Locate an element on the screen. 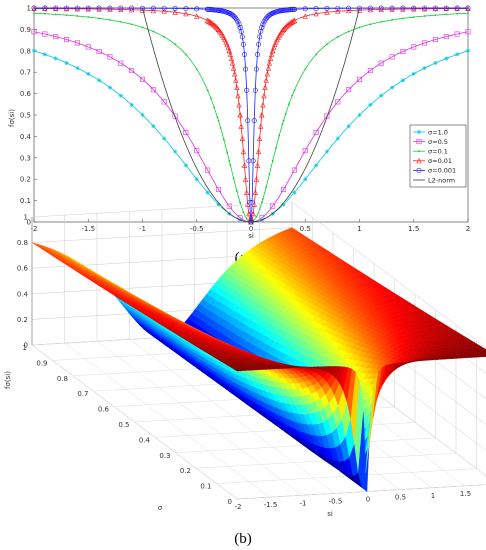 The height and width of the screenshot is (550, 486). z-tick-label-b: 0 is located at coordinates (26, 346).